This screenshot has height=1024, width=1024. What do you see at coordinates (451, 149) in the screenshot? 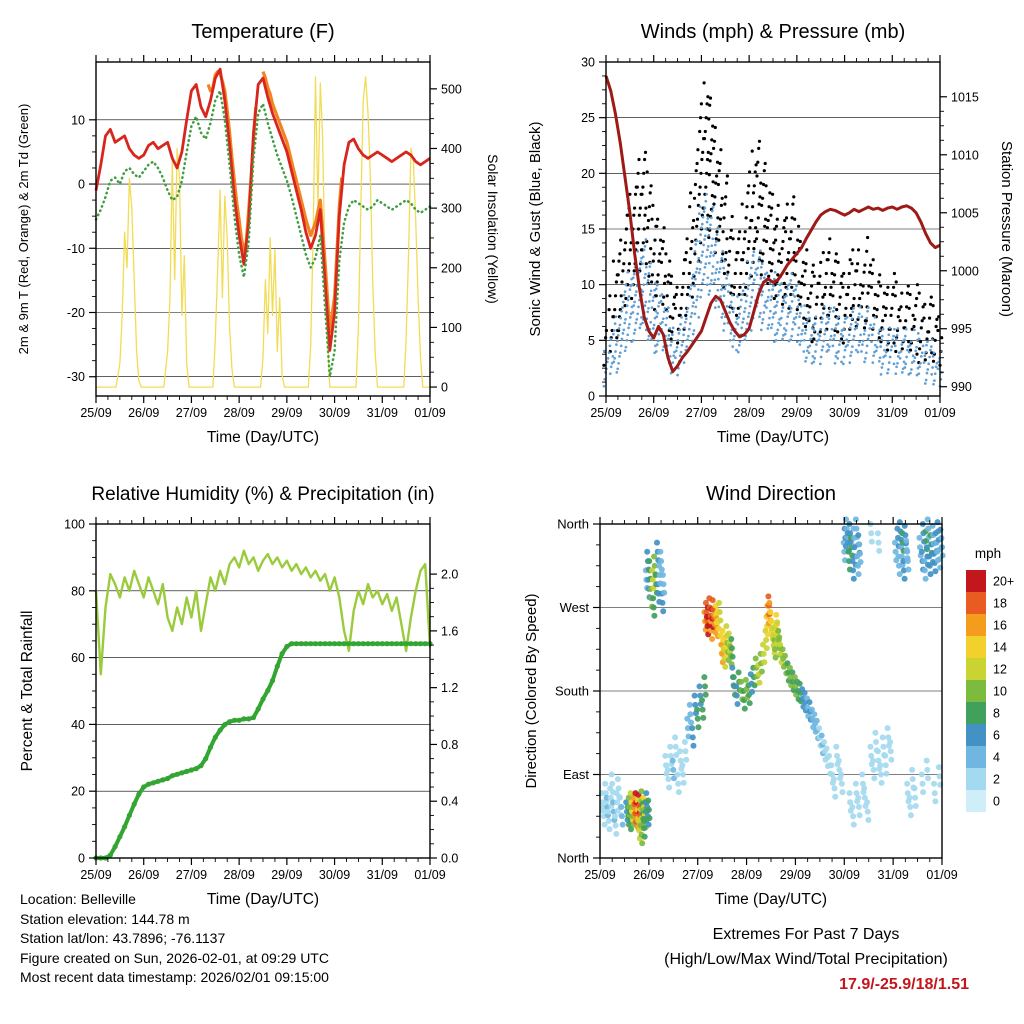
I see `svg-text: 400` at bounding box center [451, 149].